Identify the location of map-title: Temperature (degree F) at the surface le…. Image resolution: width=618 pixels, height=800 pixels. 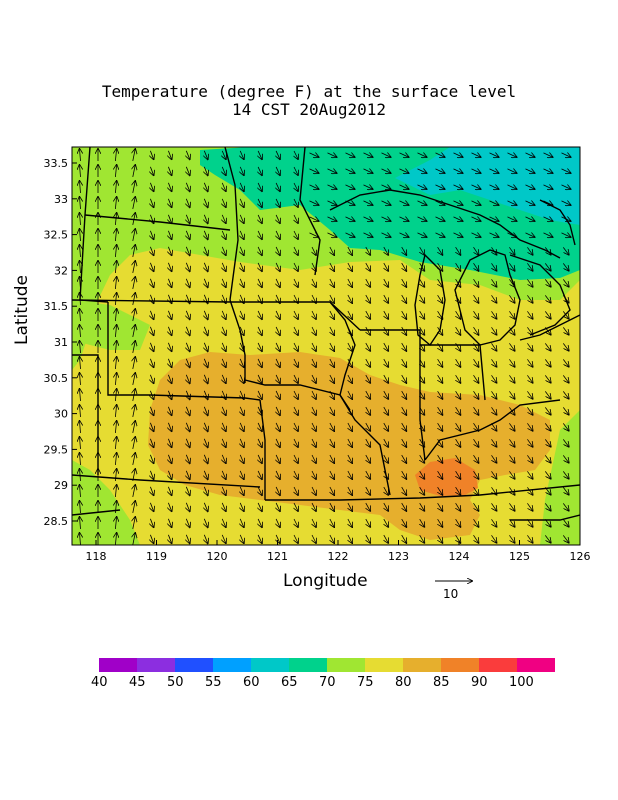
(309, 91).